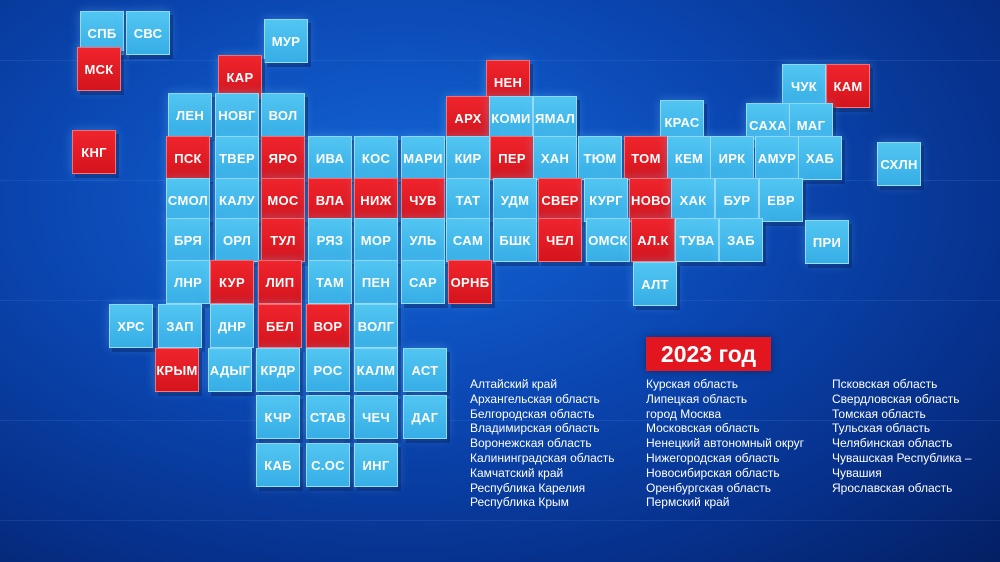 This screenshot has width=1000, height=562. What do you see at coordinates (515, 240) in the screenshot?
I see `region-tile: БШК` at bounding box center [515, 240].